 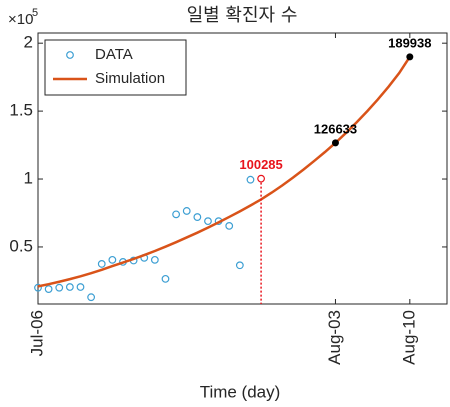 I want to click on annotation-point, so click(x=261, y=178).